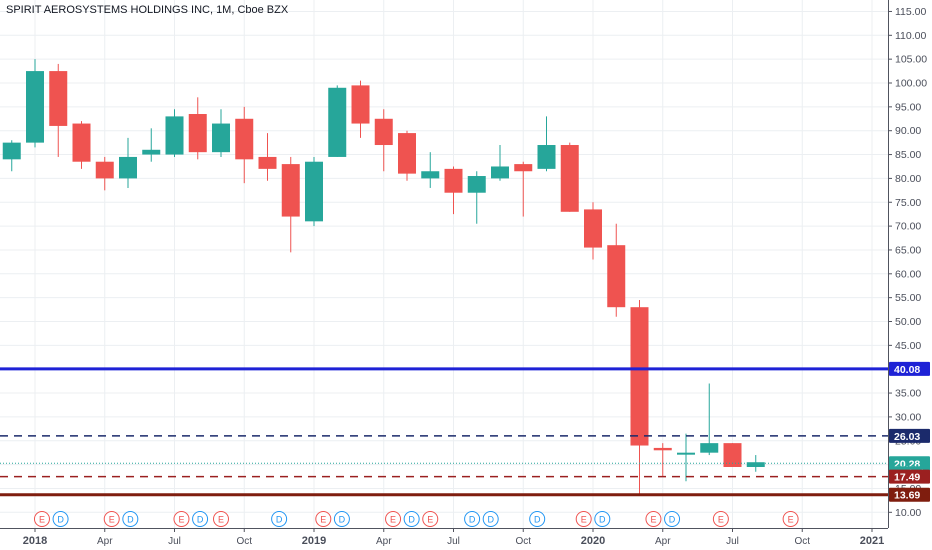 The width and height of the screenshot is (932, 550). I want to click on time-tick-label: 2018, so click(35, 541).